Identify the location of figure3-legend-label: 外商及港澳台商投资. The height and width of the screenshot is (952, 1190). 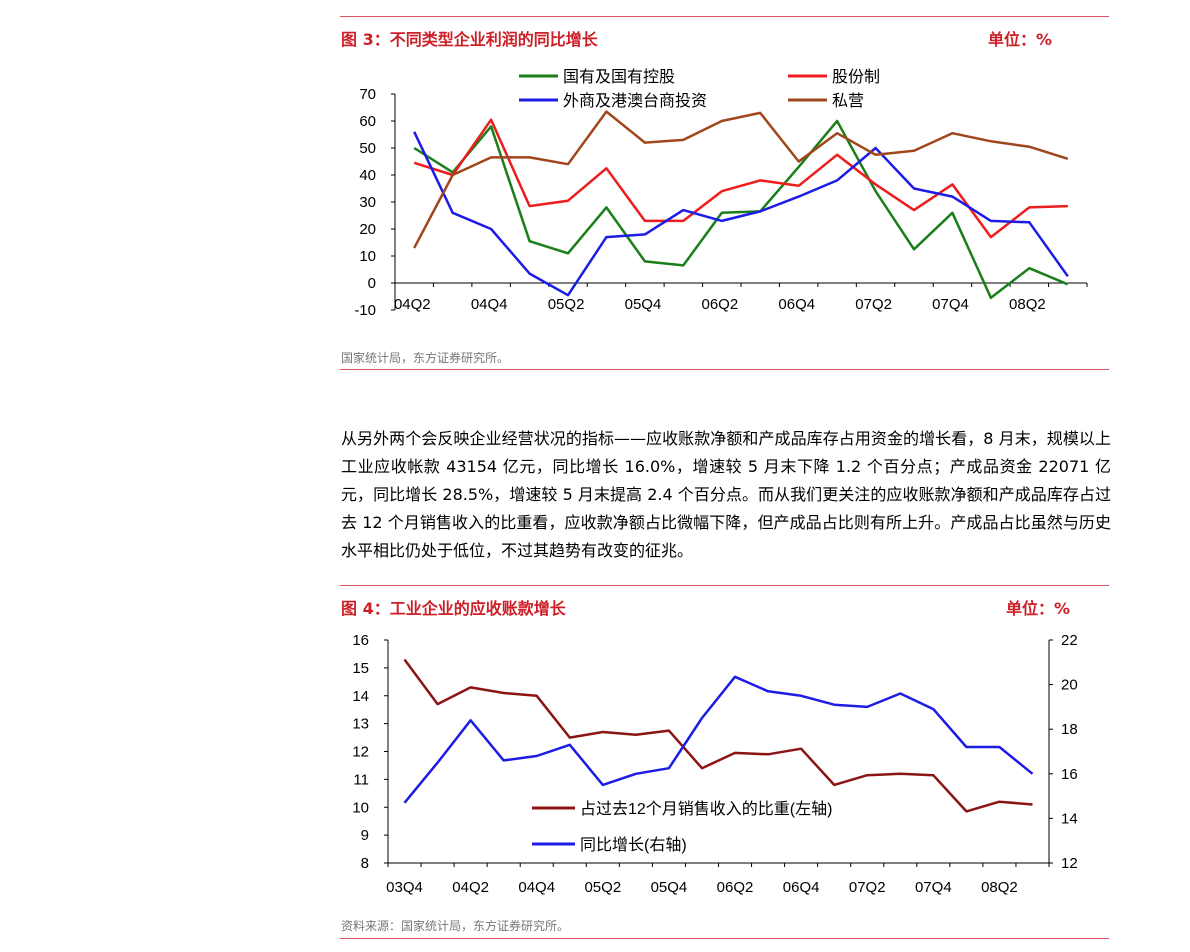
(635, 101).